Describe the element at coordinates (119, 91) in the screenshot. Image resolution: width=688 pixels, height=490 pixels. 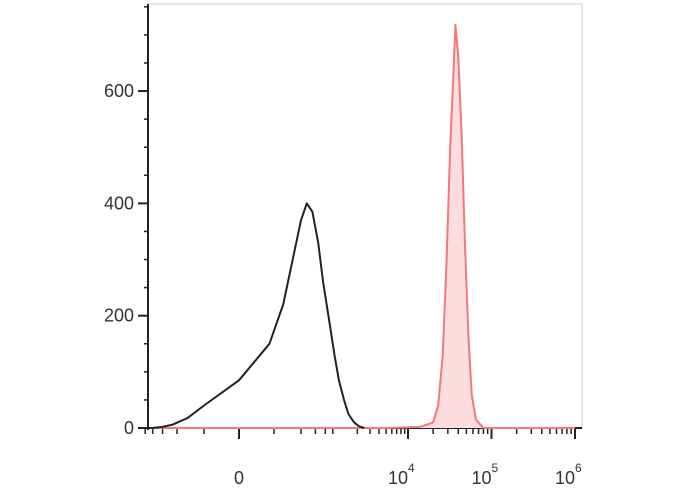
I see `y-tick-label: 600` at that location.